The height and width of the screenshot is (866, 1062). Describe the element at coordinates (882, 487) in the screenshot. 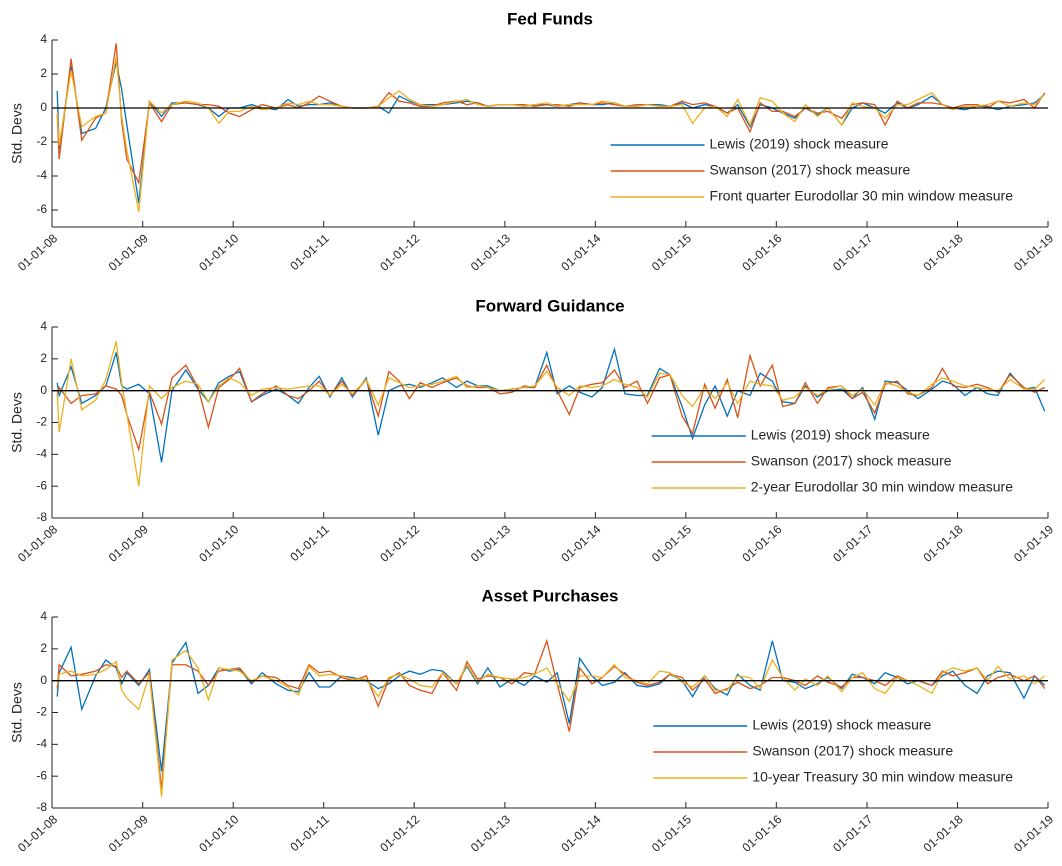

I see `legend-label: 2-year Eurodollar 30 min window measure` at that location.